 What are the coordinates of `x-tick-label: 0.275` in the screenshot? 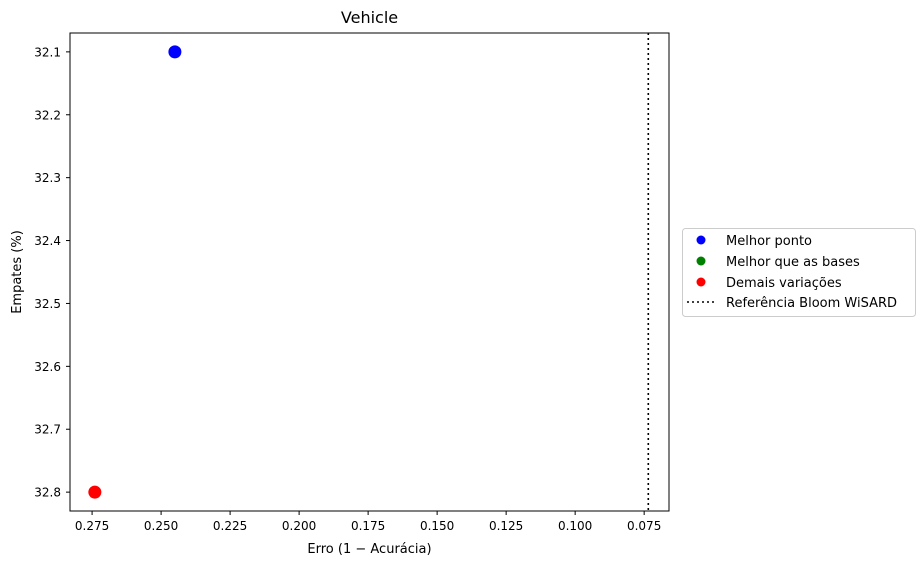 It's located at (92, 526).